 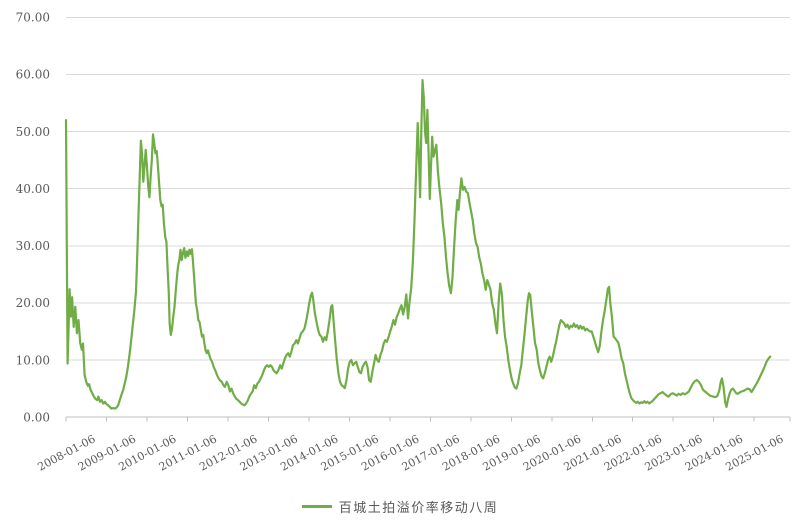 What do you see at coordinates (33, 246) in the screenshot?
I see `y-tick-label: 30.00` at bounding box center [33, 246].